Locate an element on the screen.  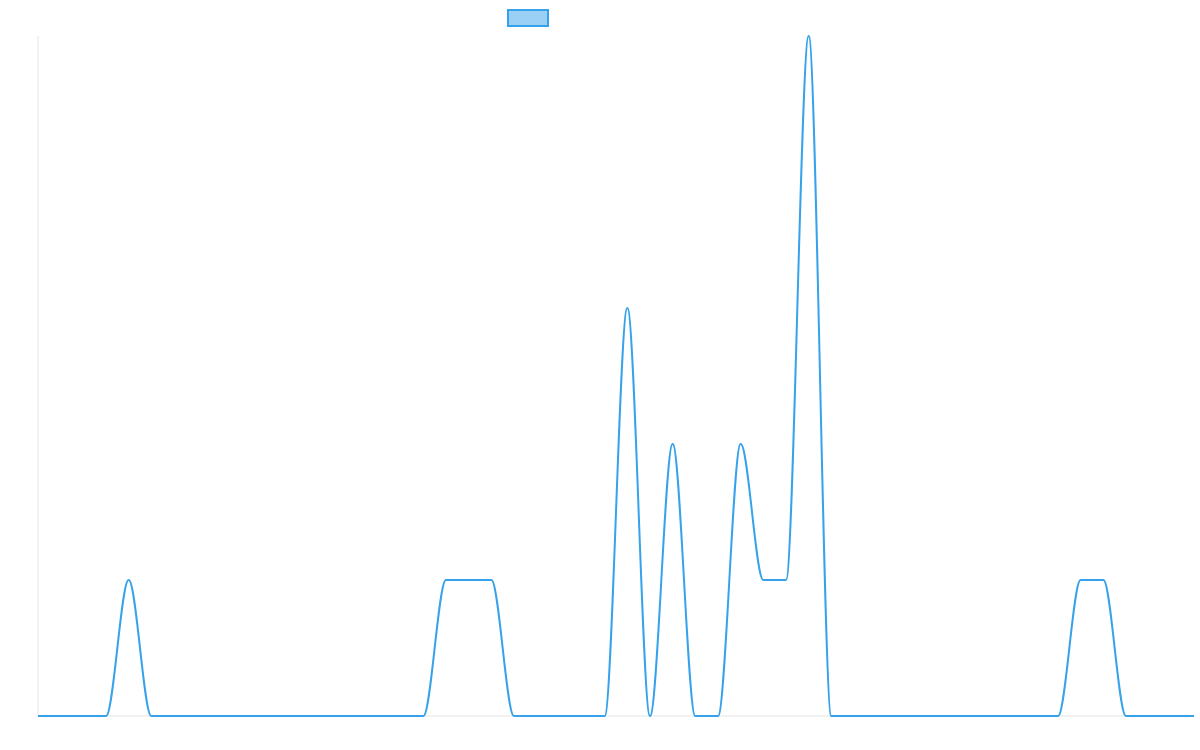
legend is located at coordinates (528, 18).